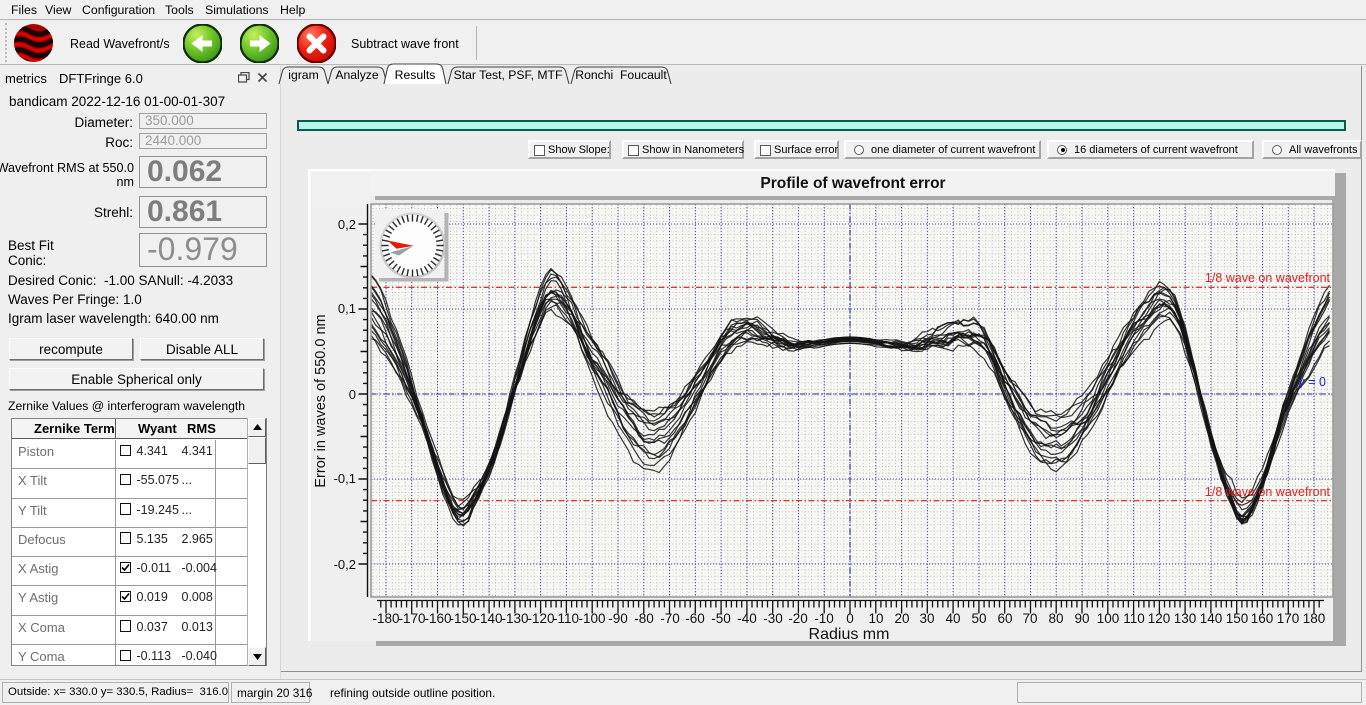  Describe the element at coordinates (345, 564) in the screenshot. I see `svg-text: -0,2` at that location.